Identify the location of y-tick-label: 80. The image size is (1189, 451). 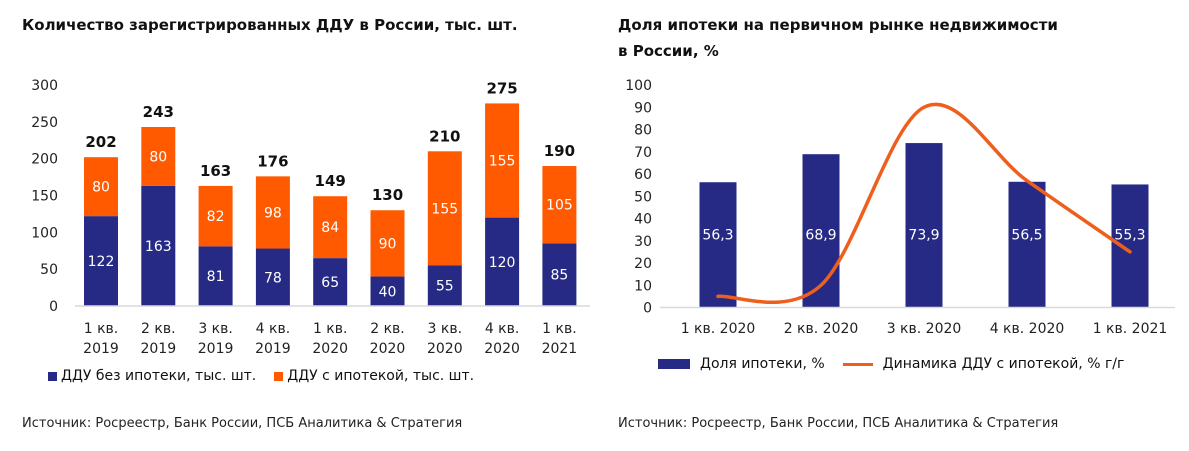
(643, 131).